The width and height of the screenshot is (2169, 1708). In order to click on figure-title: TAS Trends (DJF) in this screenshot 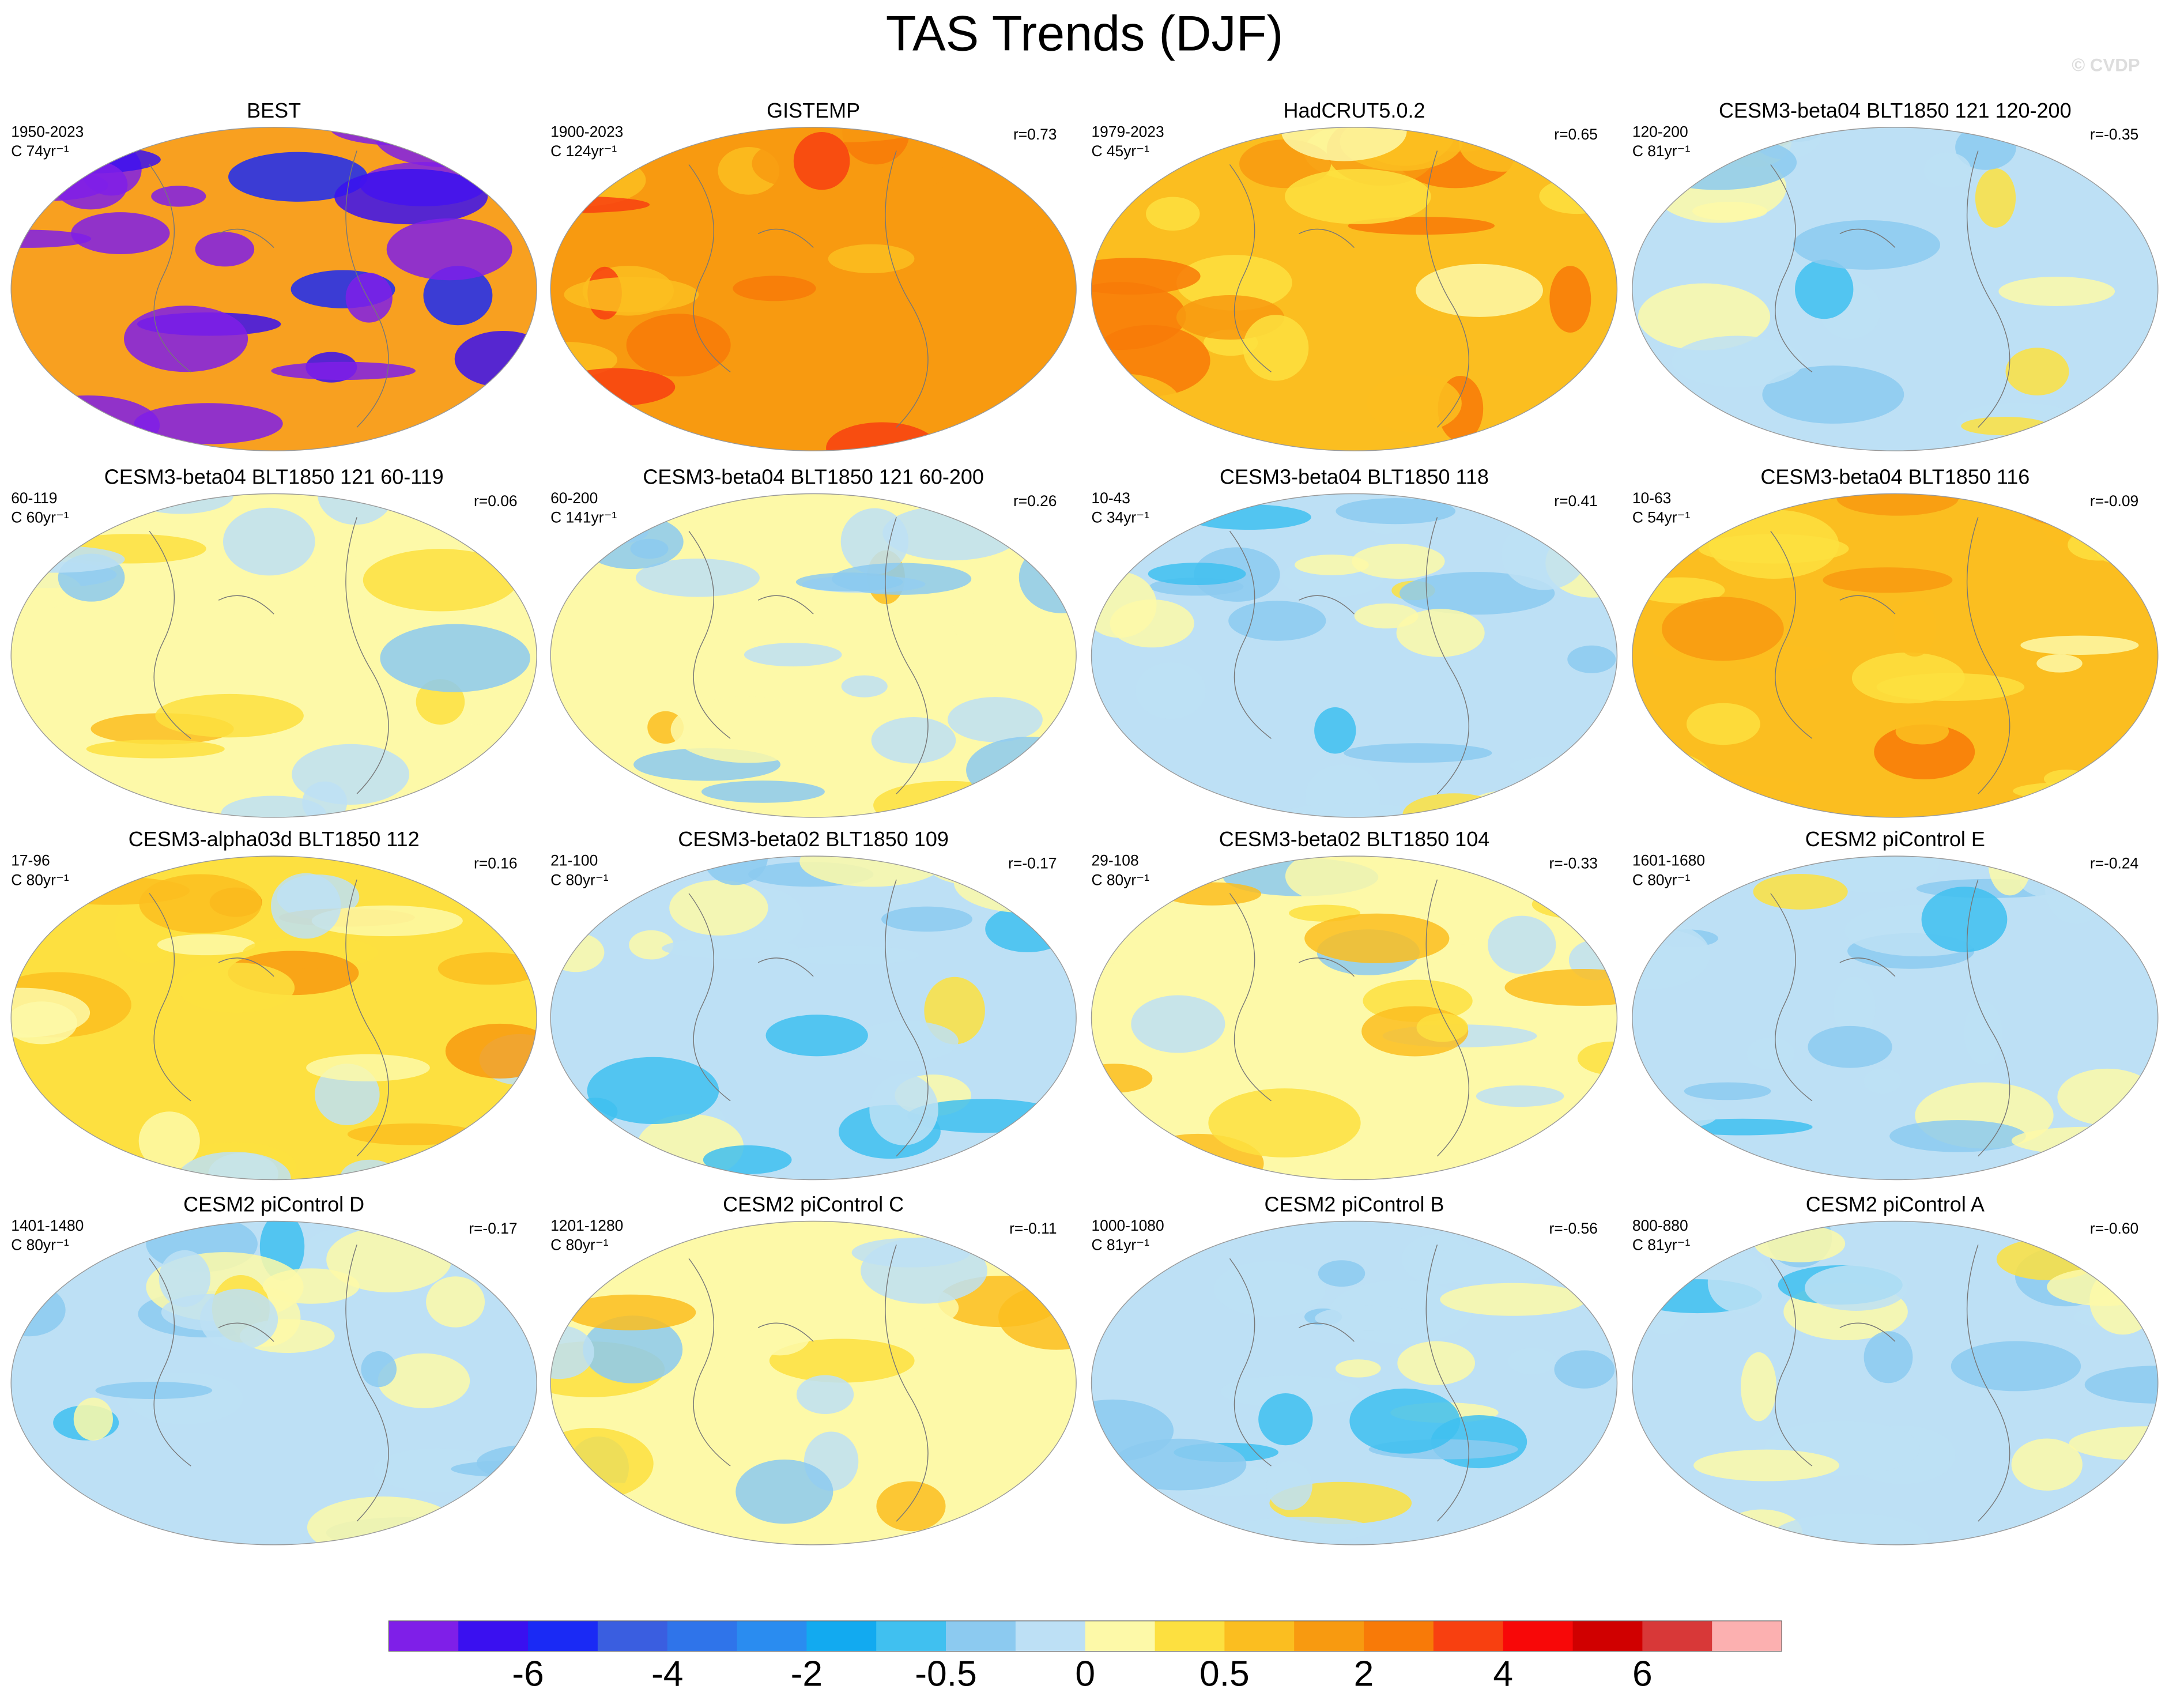, I will do `click(1085, 34)`.